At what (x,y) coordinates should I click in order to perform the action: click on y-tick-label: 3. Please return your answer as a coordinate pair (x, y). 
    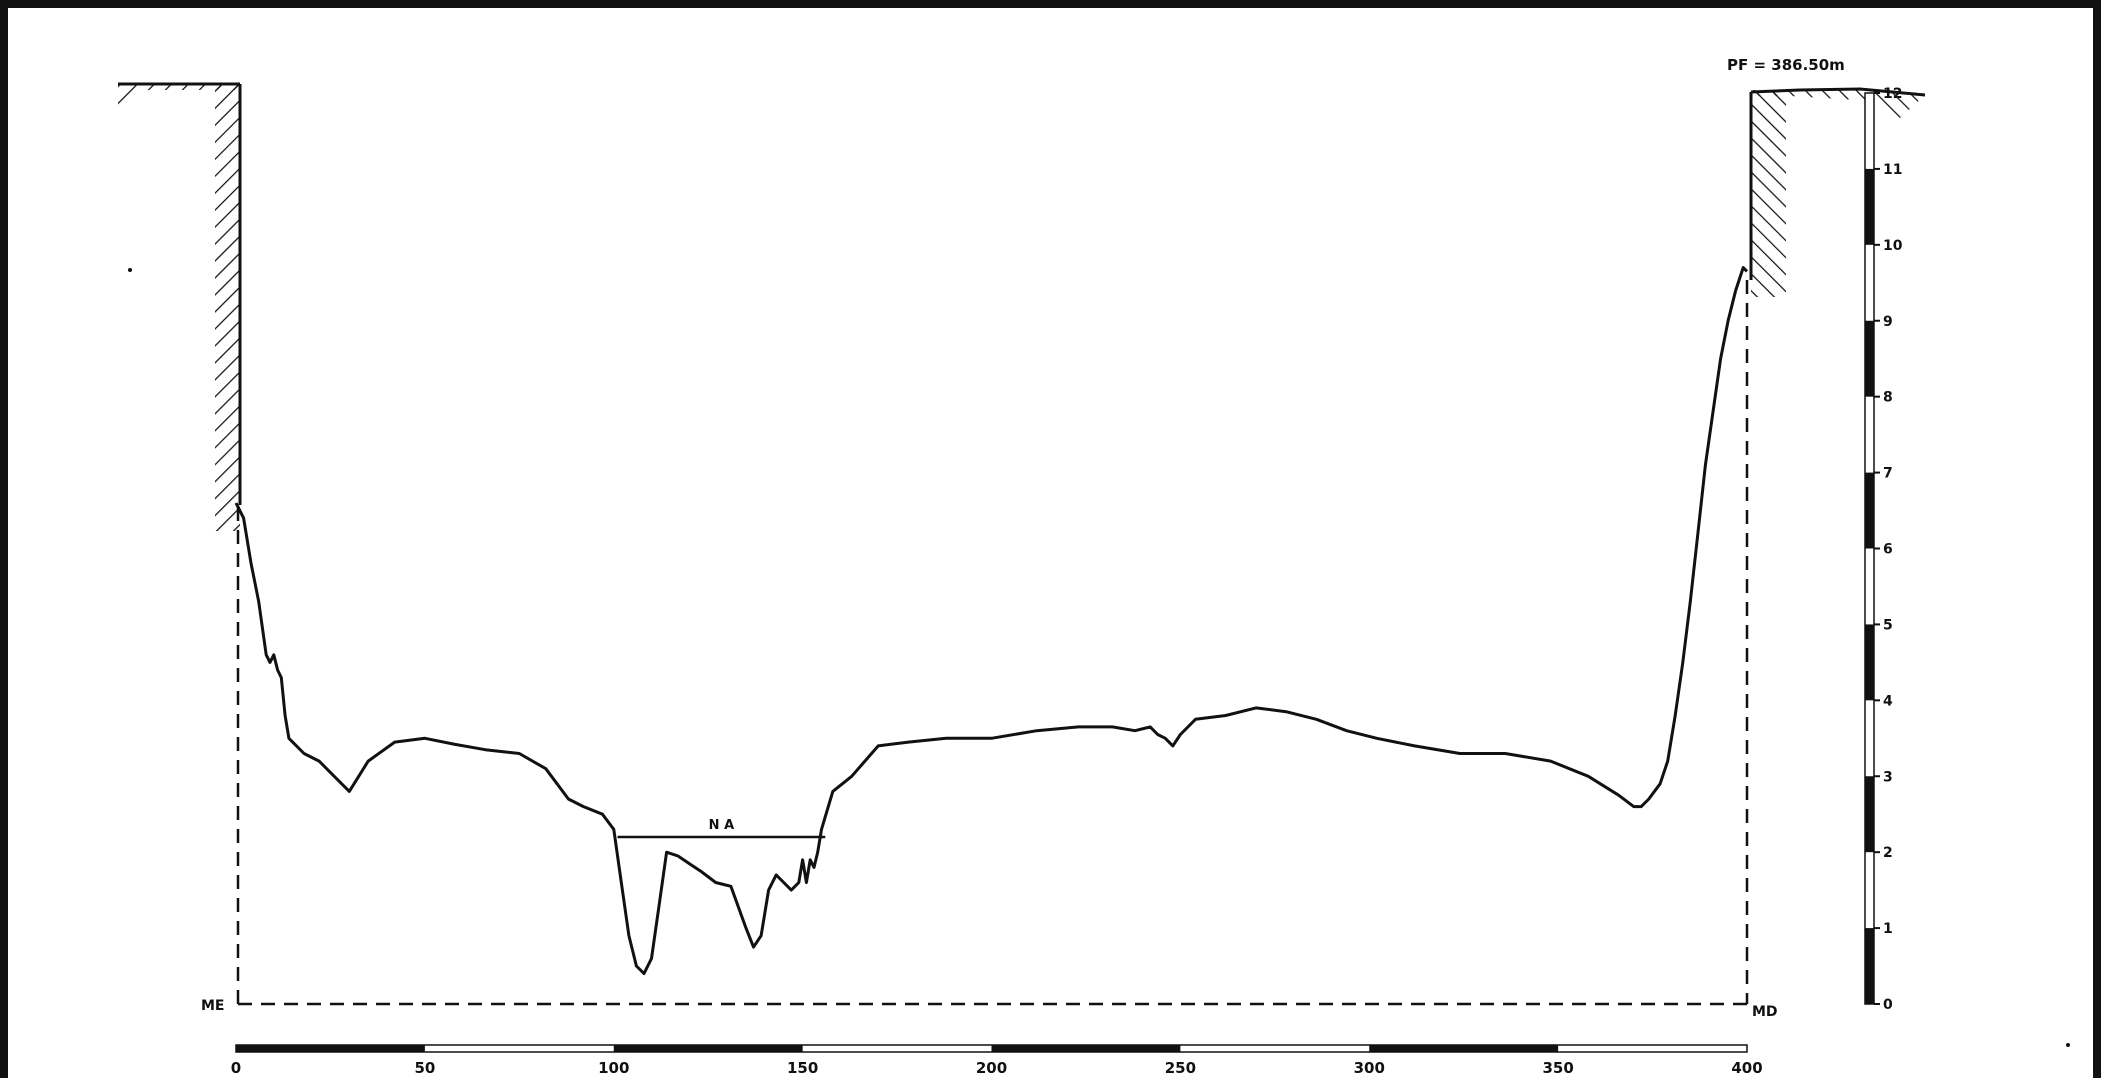
    Looking at the image, I should click on (1888, 777).